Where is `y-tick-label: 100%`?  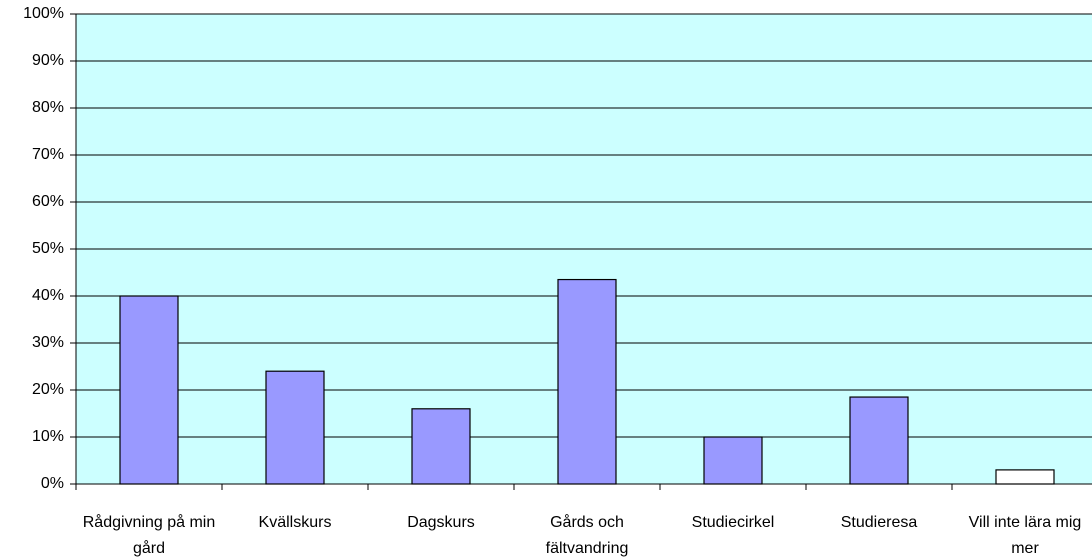
y-tick-label: 100% is located at coordinates (43, 13).